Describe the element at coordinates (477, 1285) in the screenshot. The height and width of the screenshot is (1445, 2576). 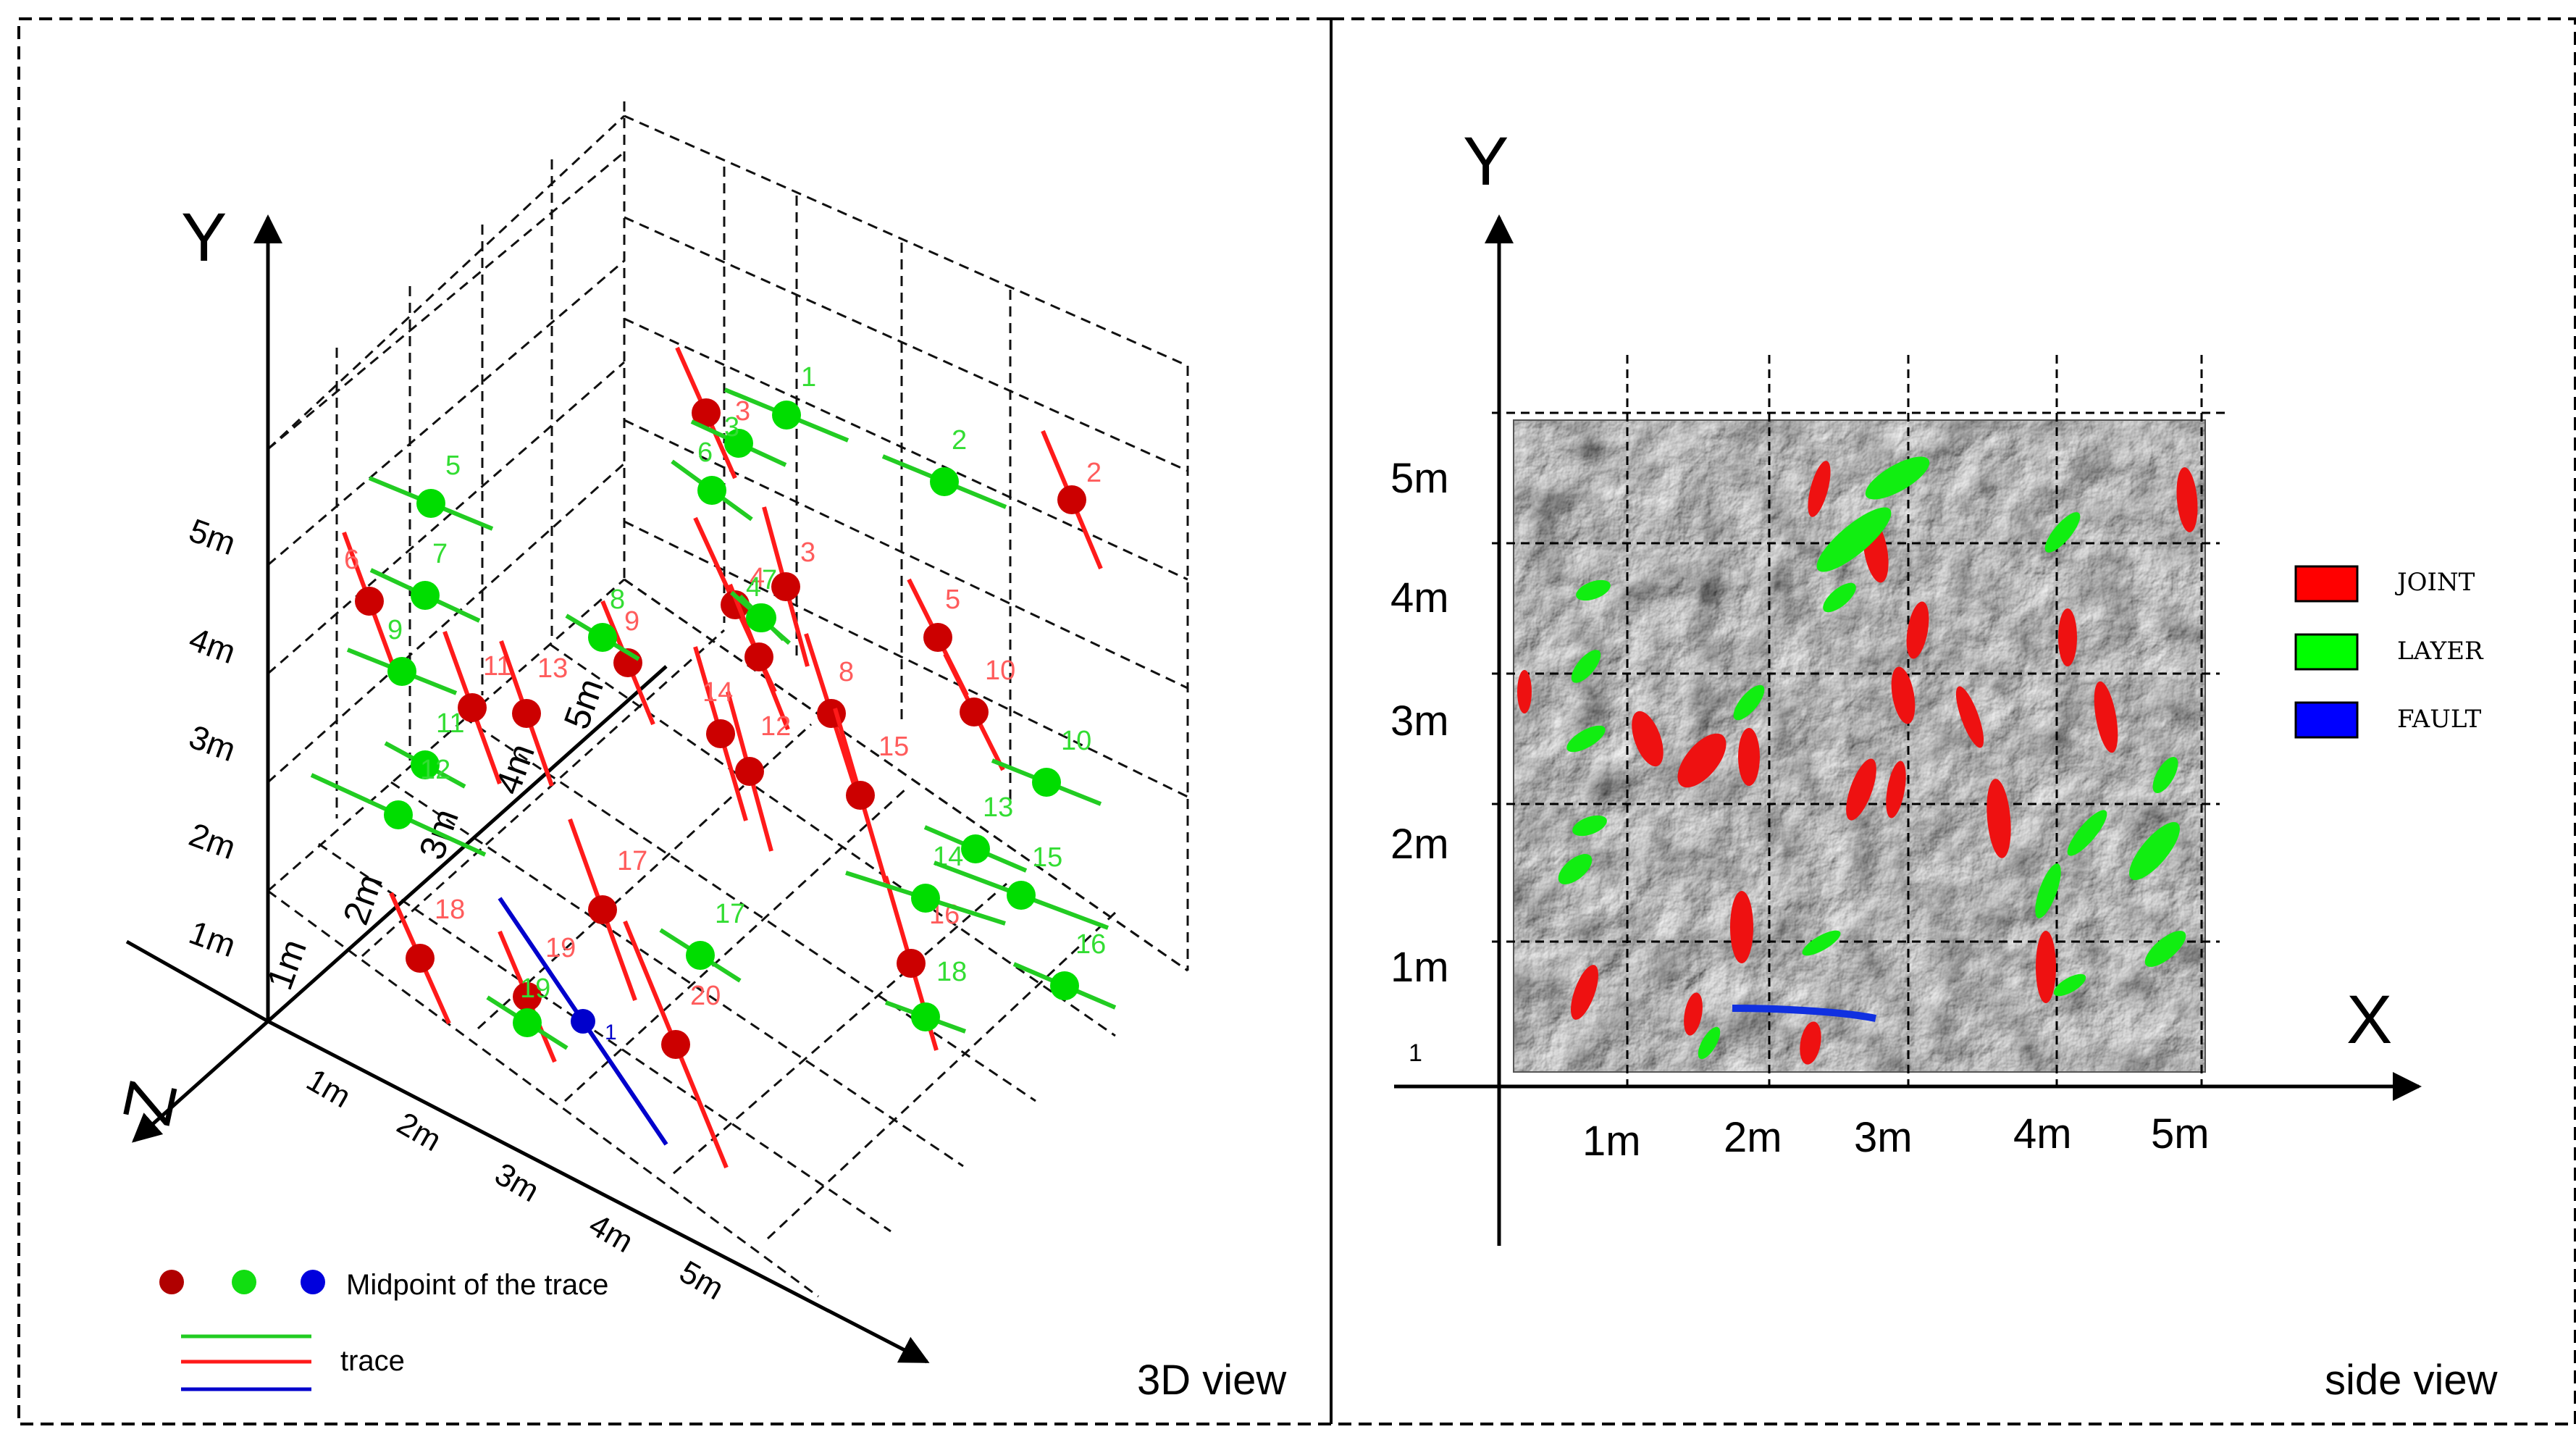
I see `legend-midpoint-label: Midpoint of the trace` at that location.